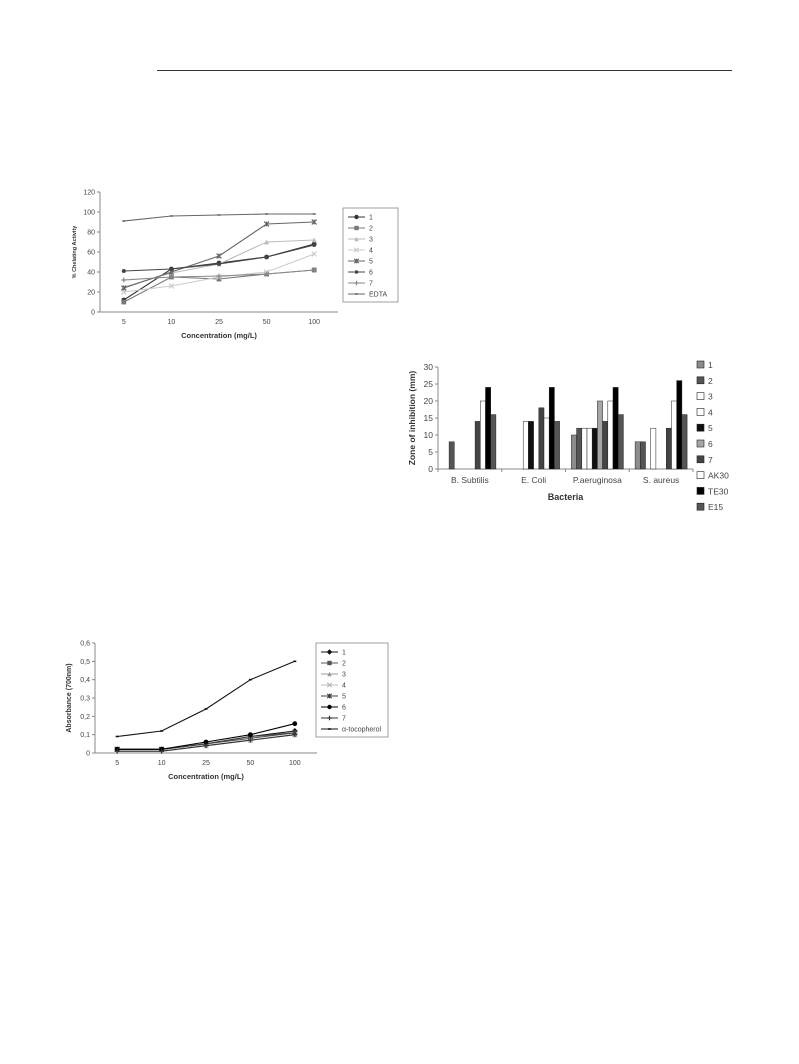 This screenshot has height=1064, width=799. I want to click on y-tick-label: 20, so click(91, 293).